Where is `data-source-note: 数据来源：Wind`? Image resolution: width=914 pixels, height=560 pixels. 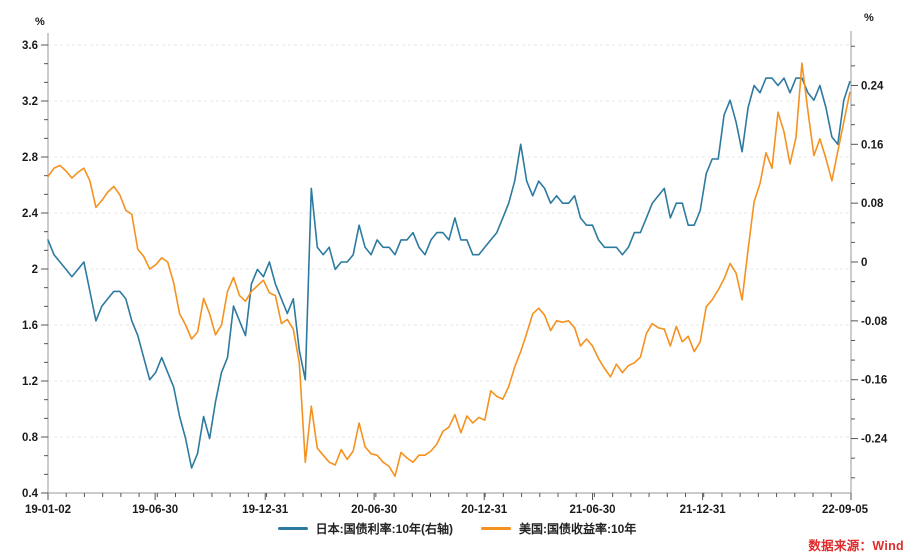 data-source-note: 数据来源：Wind is located at coordinates (856, 546).